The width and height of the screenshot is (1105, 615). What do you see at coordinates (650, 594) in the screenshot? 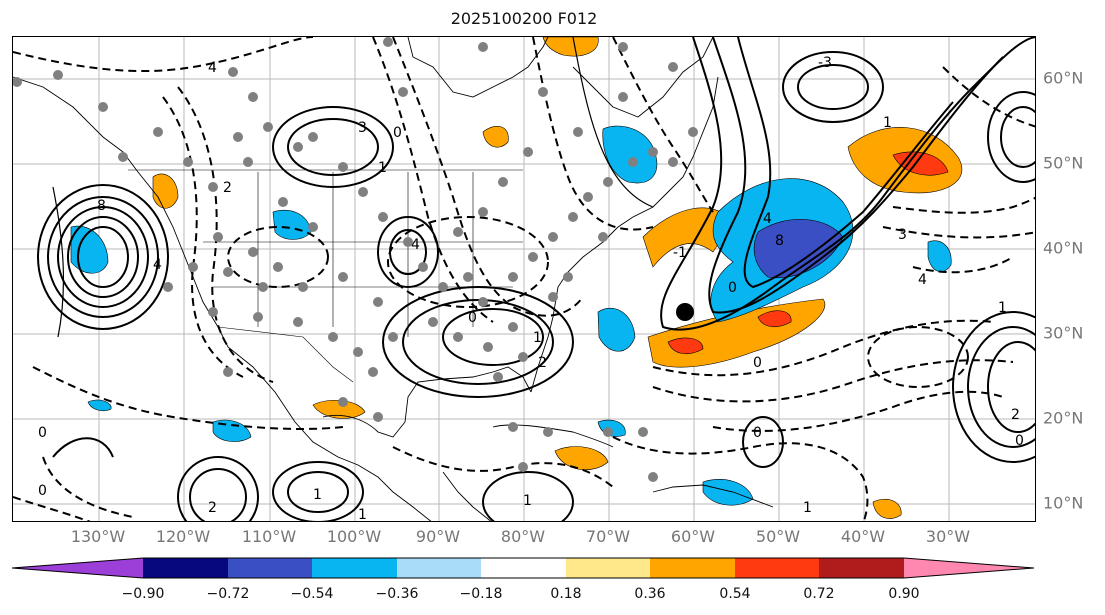
I see `colorbar-tick-label: 0.36` at bounding box center [650, 594].